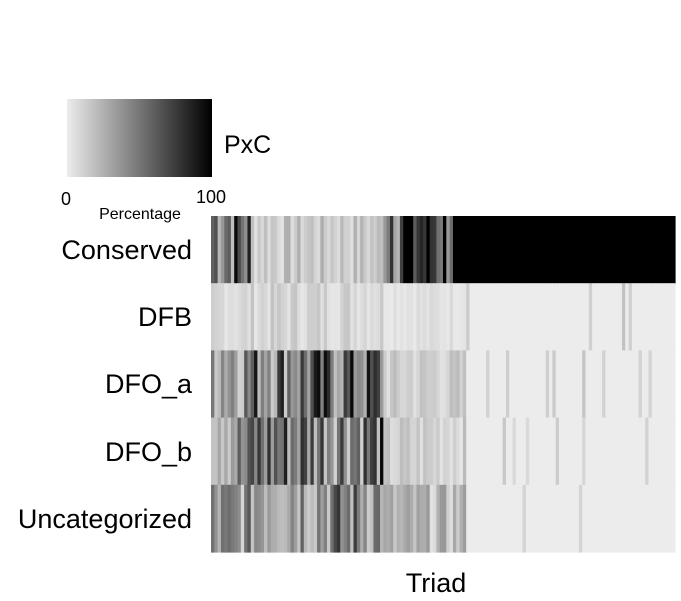 The height and width of the screenshot is (601, 681). Describe the element at coordinates (66, 199) in the screenshot. I see `colorbar-min-label: 0` at that location.